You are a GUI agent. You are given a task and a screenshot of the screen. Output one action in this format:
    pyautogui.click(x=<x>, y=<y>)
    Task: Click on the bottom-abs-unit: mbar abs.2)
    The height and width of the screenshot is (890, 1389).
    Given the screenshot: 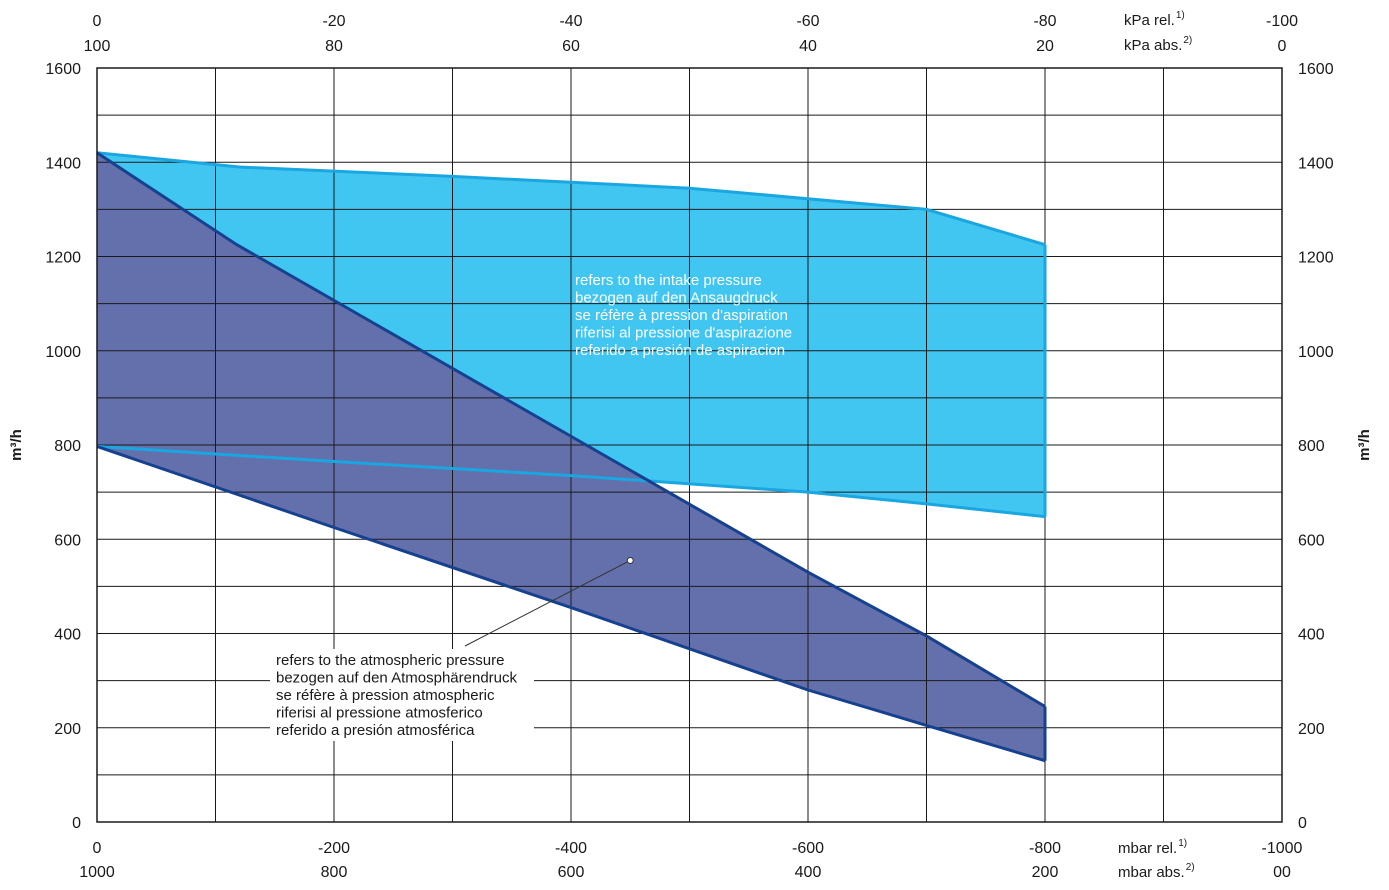 What is the action you would take?
    pyautogui.click(x=1156, y=871)
    